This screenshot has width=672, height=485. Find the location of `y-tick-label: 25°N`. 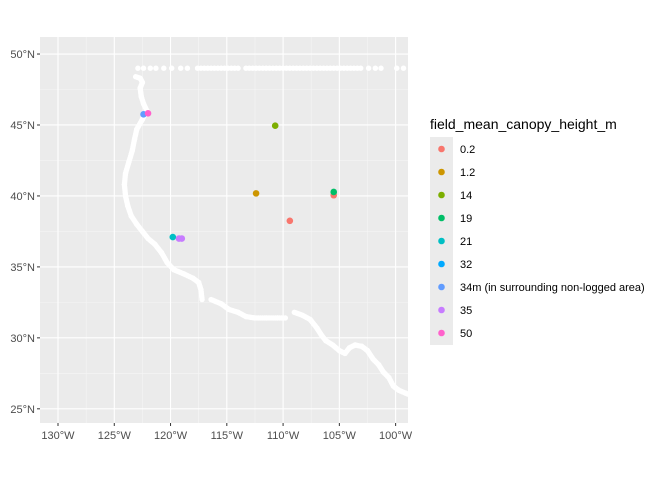

y-tick-label: 25°N is located at coordinates (22, 410).